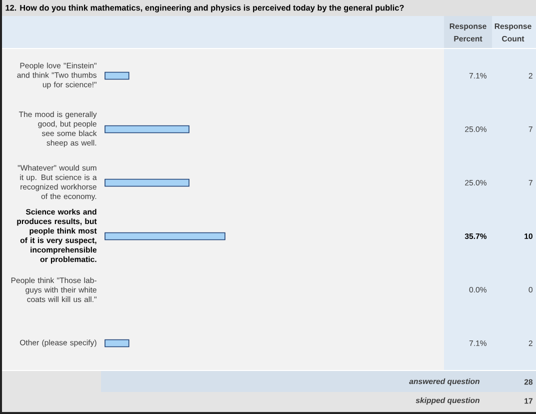 Image resolution: width=536 pixels, height=414 pixels. What do you see at coordinates (205, 8) in the screenshot?
I see `chart-title: 12. How do you think mathematics, engineering and physics is perceived today by the general public?` at bounding box center [205, 8].